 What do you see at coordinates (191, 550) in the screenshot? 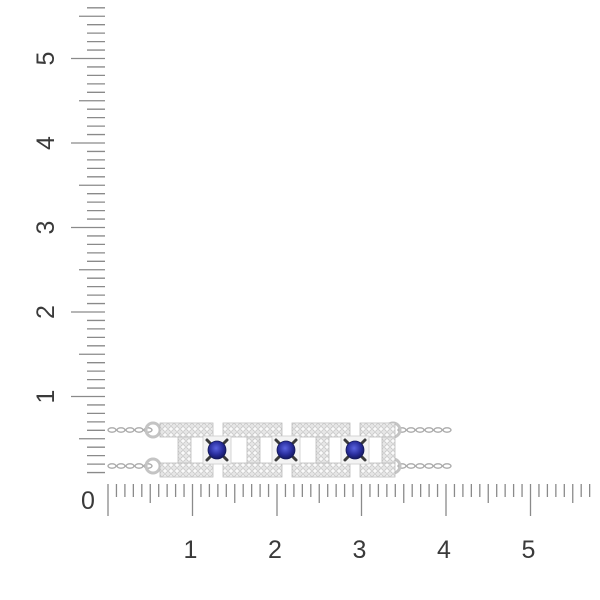
I see `ruler-label-x: 1` at bounding box center [191, 550].